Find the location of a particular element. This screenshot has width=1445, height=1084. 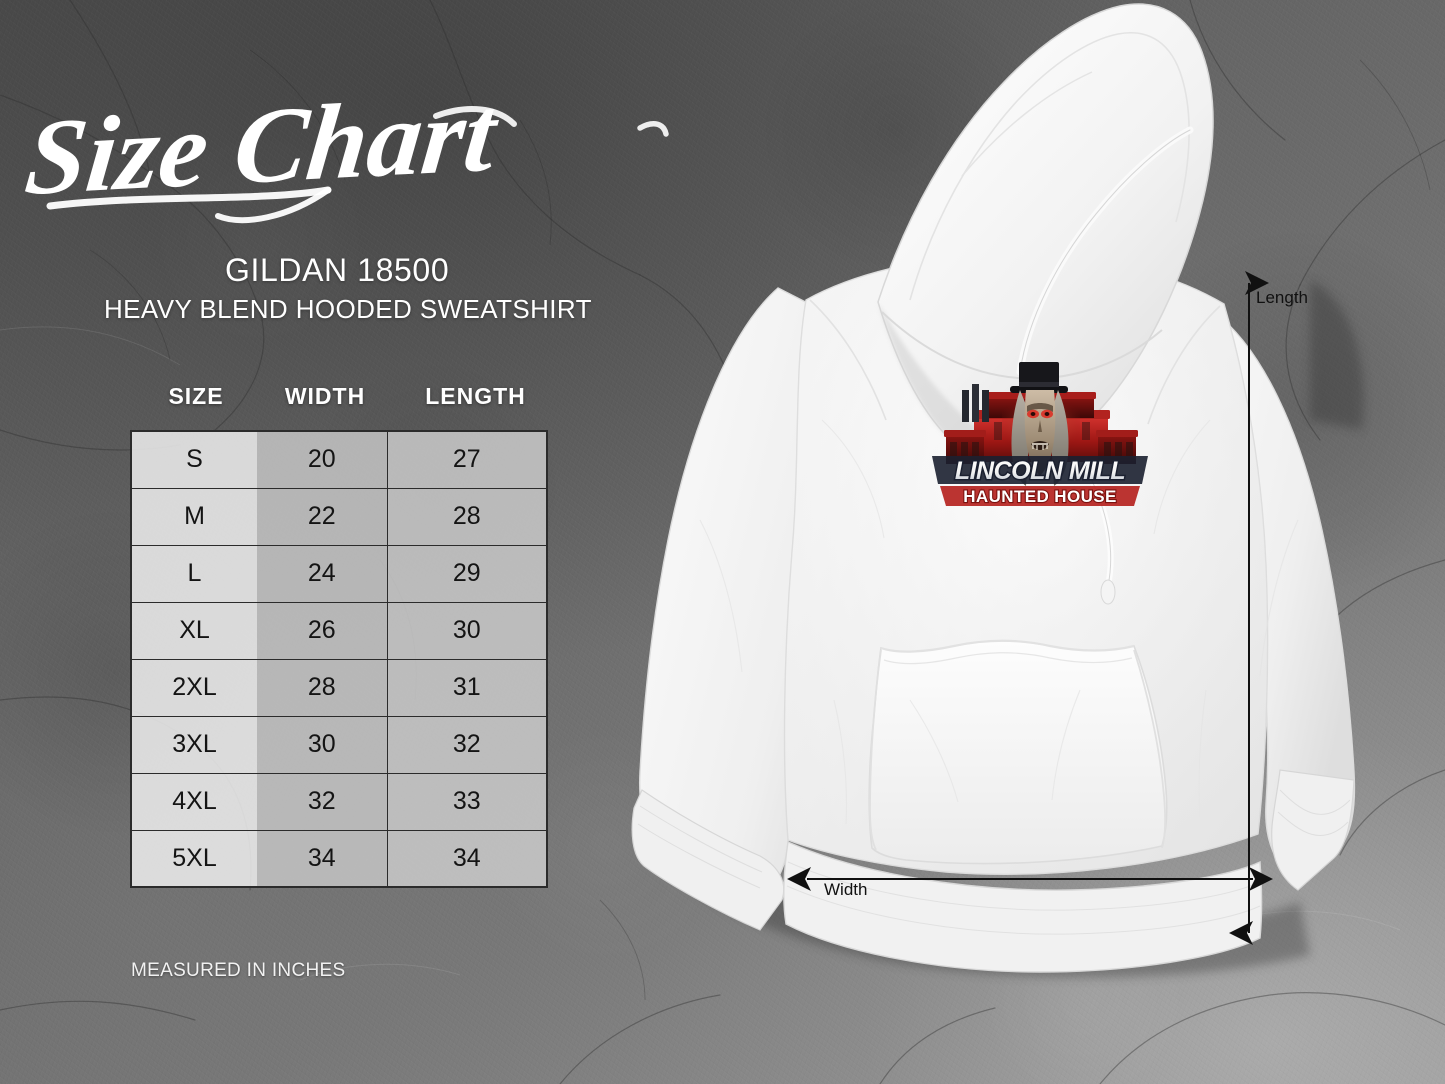

cell-width: 24 is located at coordinates (322, 573).